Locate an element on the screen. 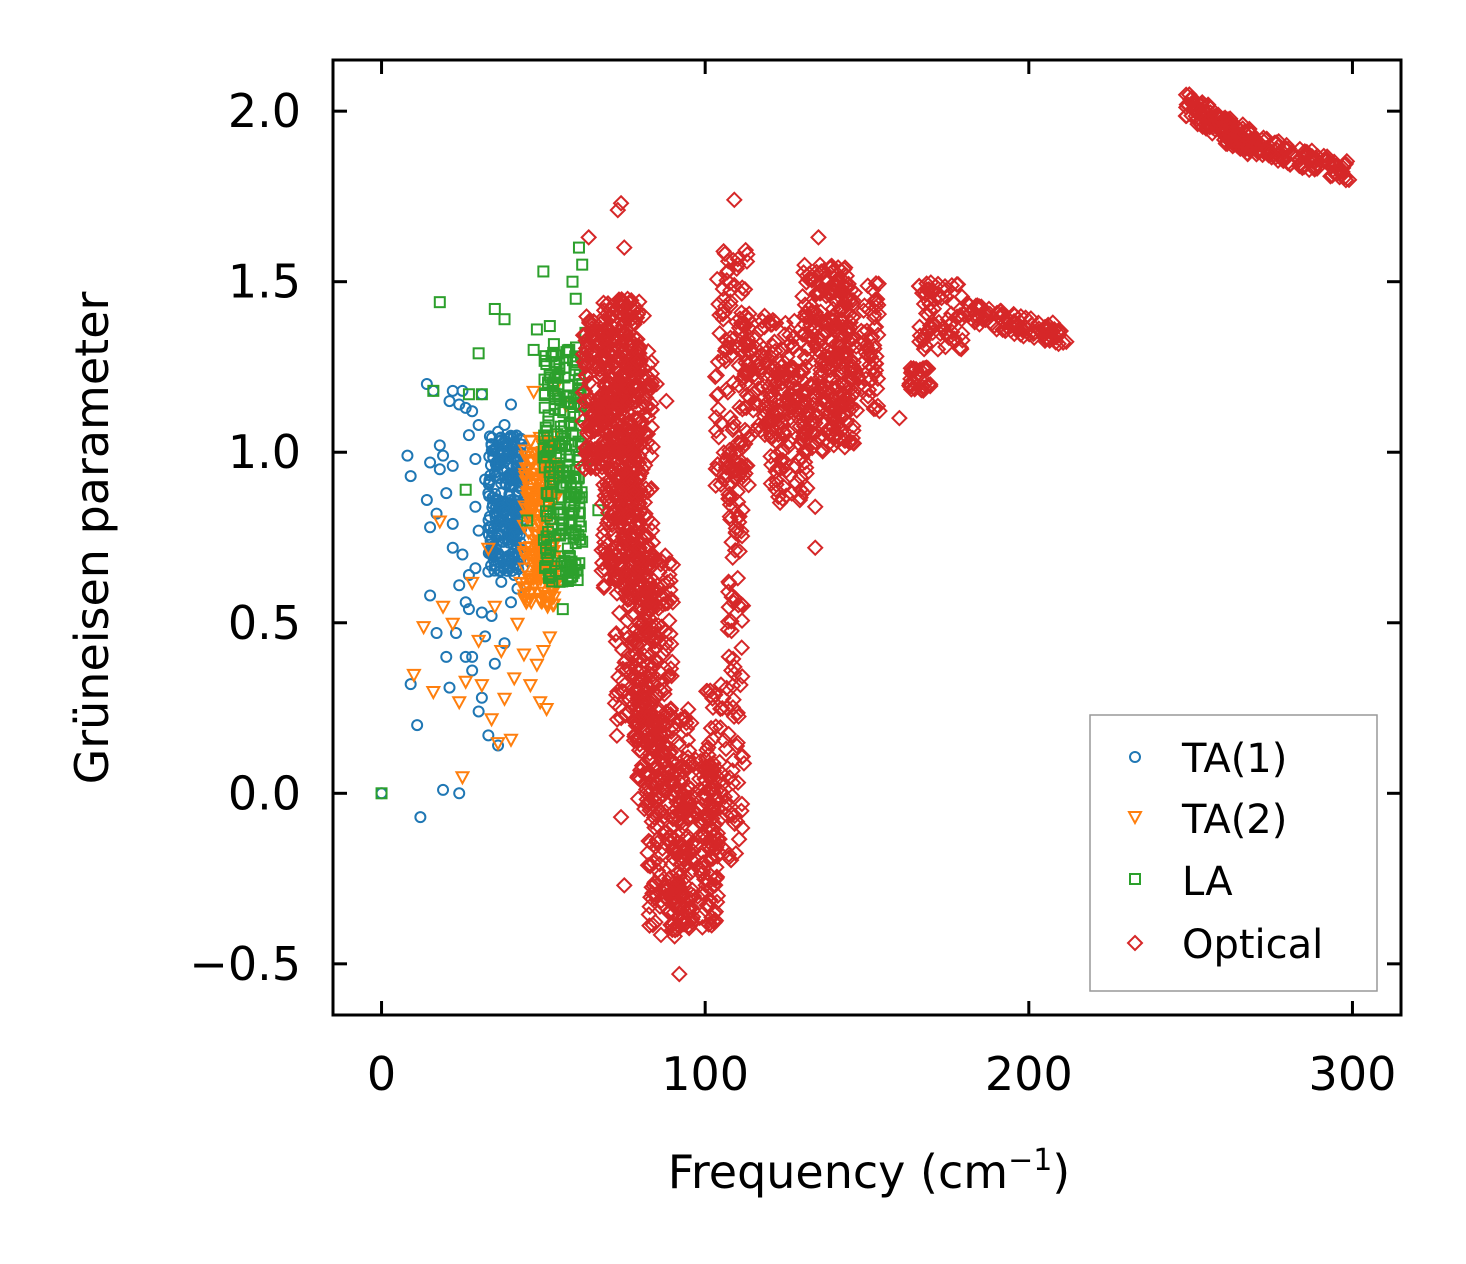 The width and height of the screenshot is (1466, 1264). legend-marker-ta2 is located at coordinates (1135, 818).